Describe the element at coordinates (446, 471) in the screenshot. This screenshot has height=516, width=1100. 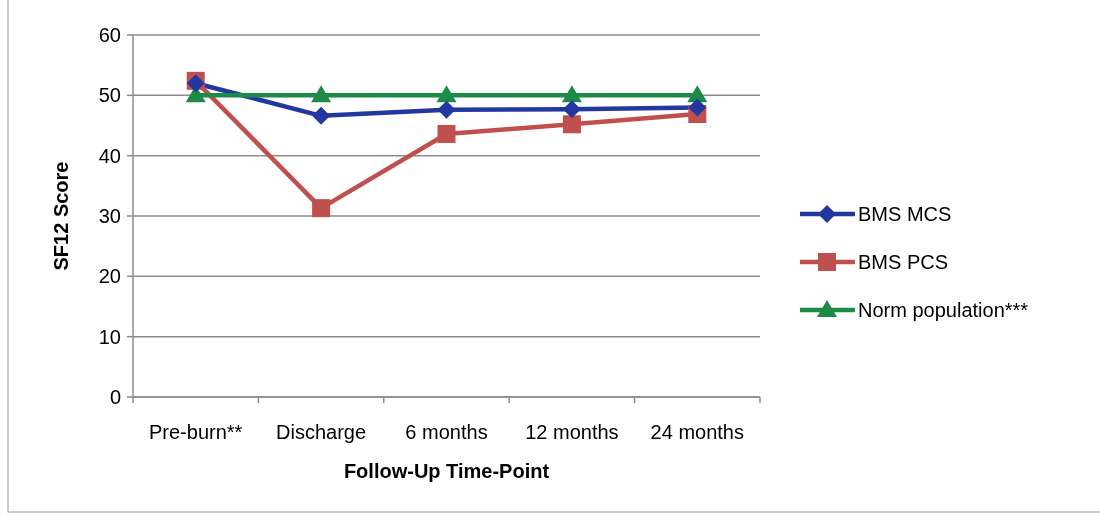
I see `x-axis-title: Follow-Up Time-Point` at that location.